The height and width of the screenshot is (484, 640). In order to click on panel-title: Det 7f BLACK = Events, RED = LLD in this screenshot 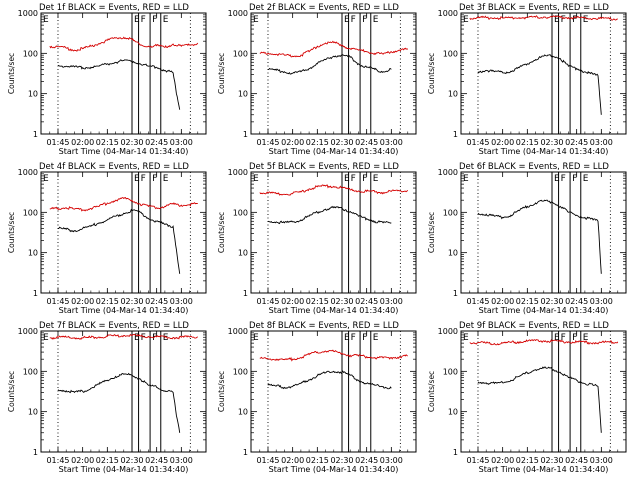, I will do `click(114, 326)`.